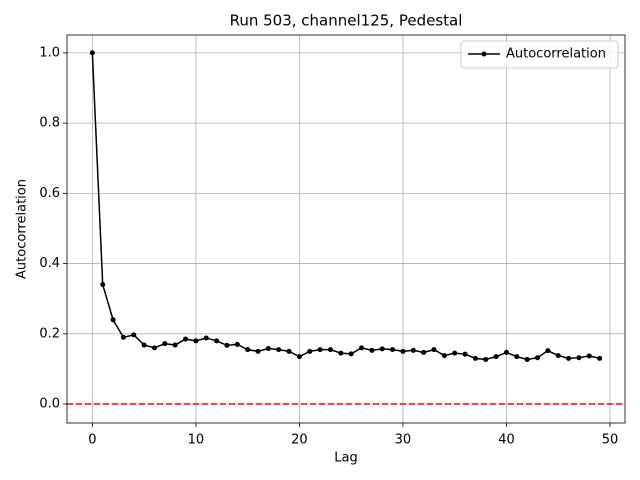 The width and height of the screenshot is (640, 480). I want to click on x-axis-label: Lag, so click(345, 458).